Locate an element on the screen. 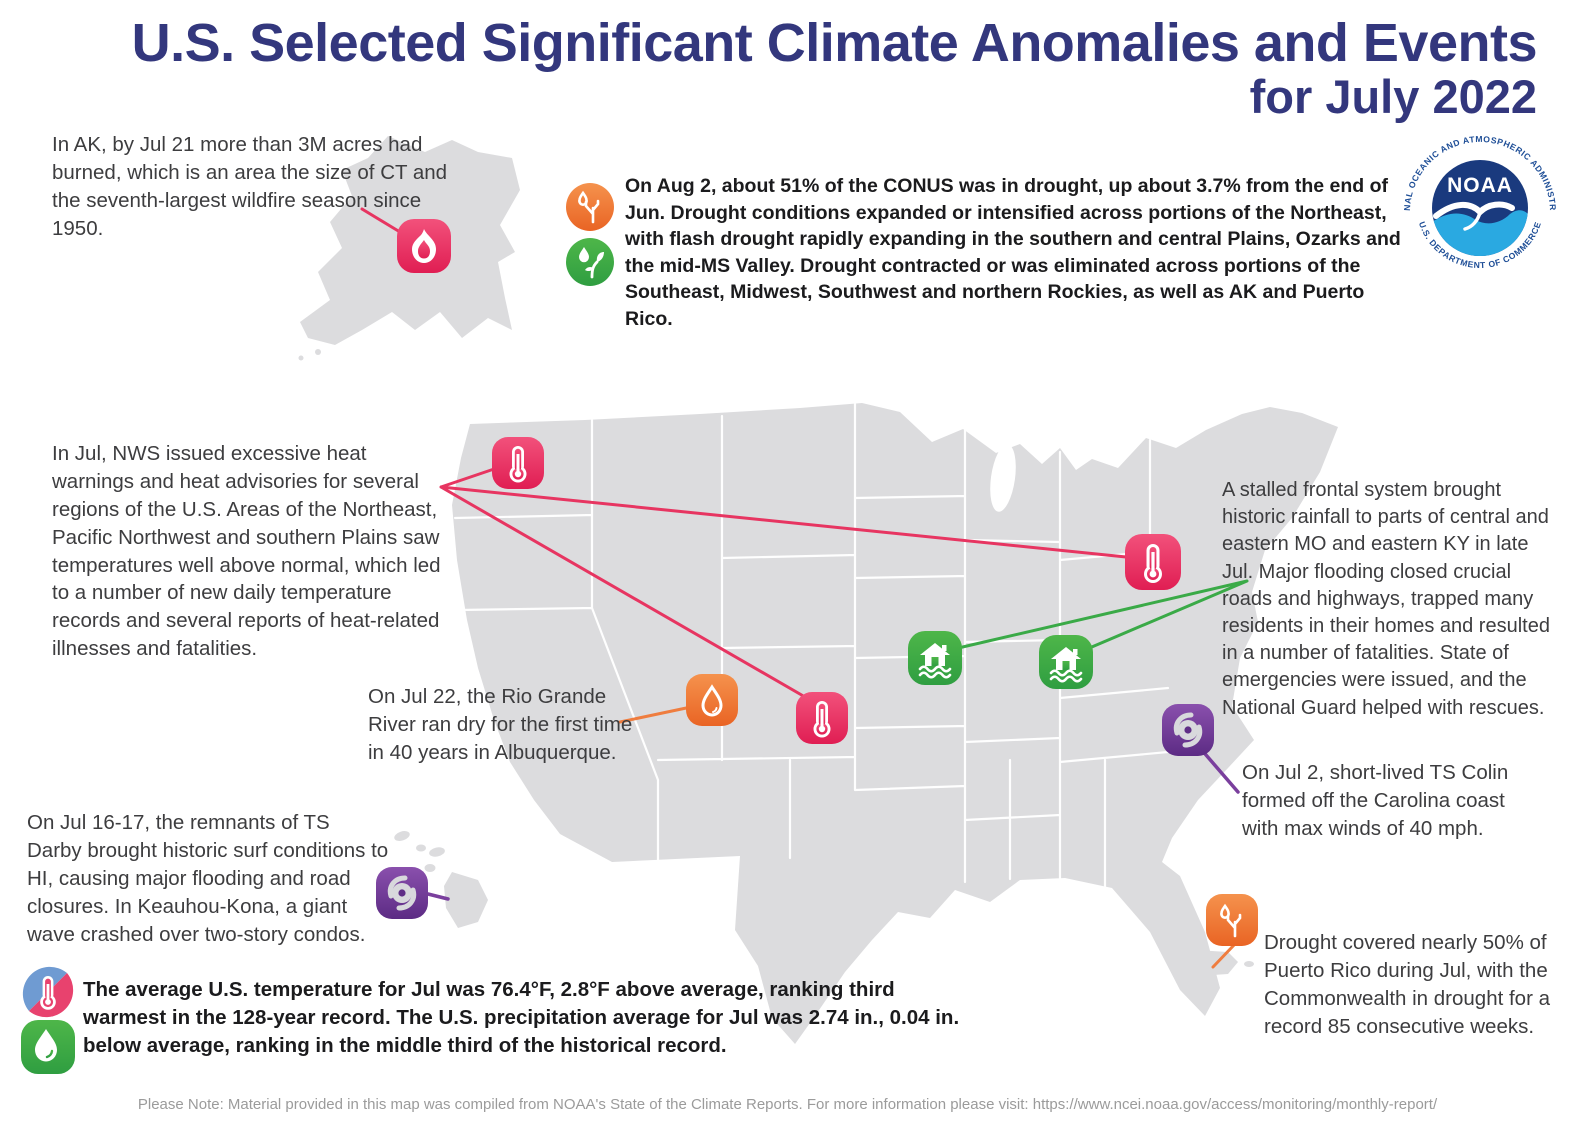  drought-icon-puerto-rico is located at coordinates (1232, 920).